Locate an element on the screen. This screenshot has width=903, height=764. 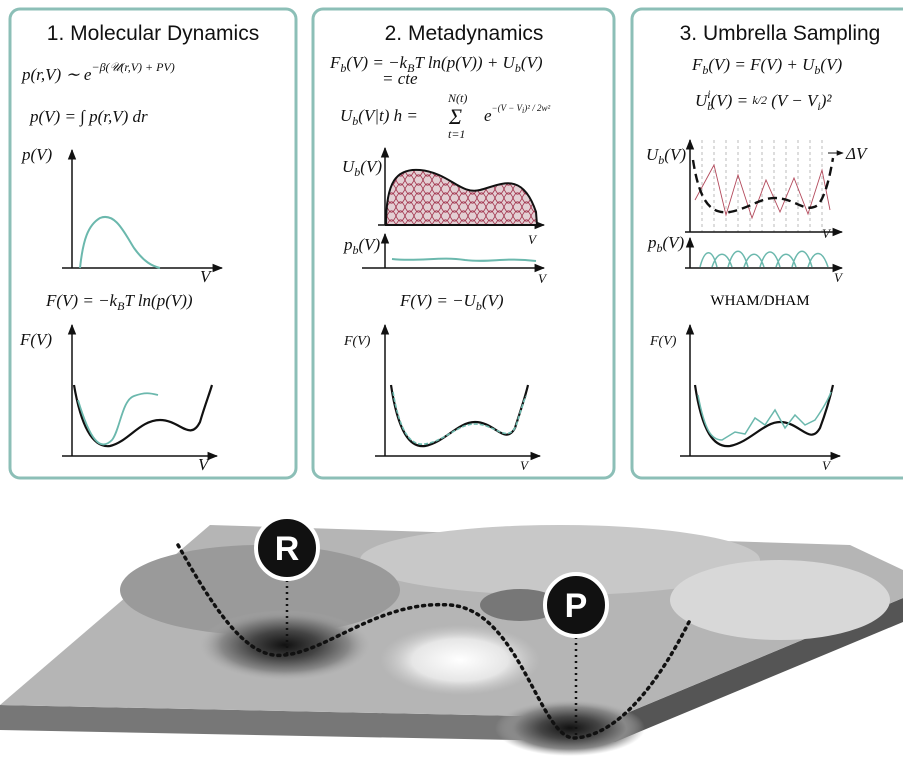
text-part: = cte is located at coordinates (400, 78).